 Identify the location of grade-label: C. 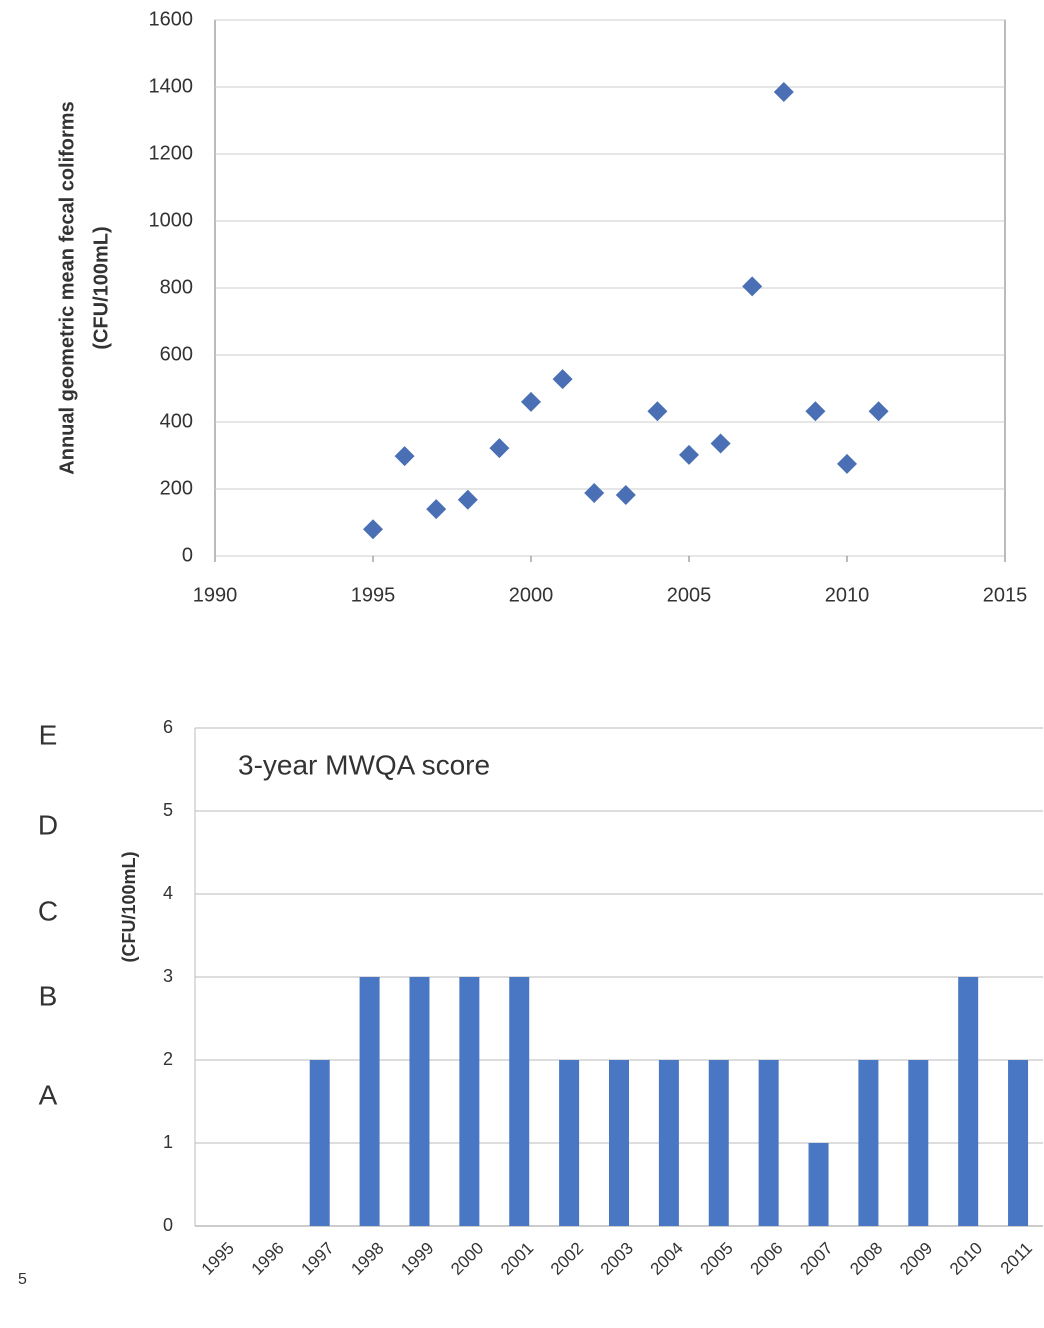
(48, 910).